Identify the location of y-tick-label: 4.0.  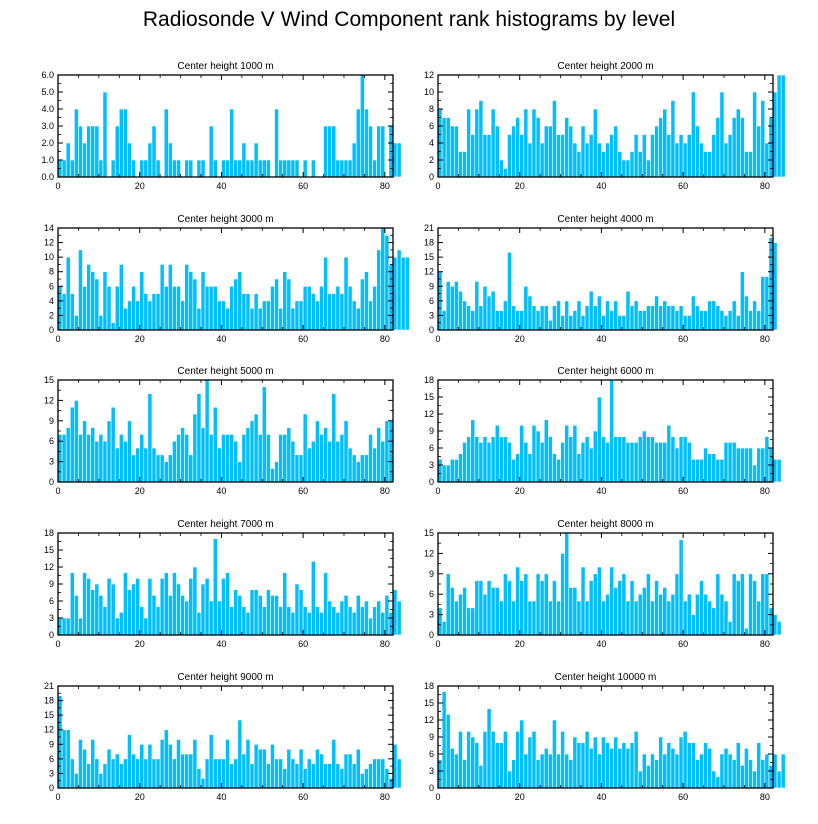
(47, 109).